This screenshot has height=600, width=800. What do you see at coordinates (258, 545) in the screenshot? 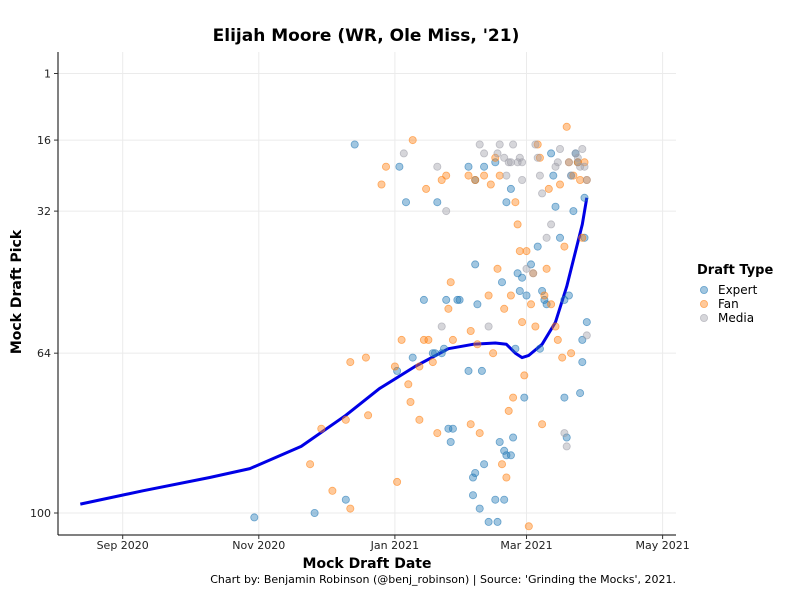
I see `x-tick-label: Nov 2020` at bounding box center [258, 545].